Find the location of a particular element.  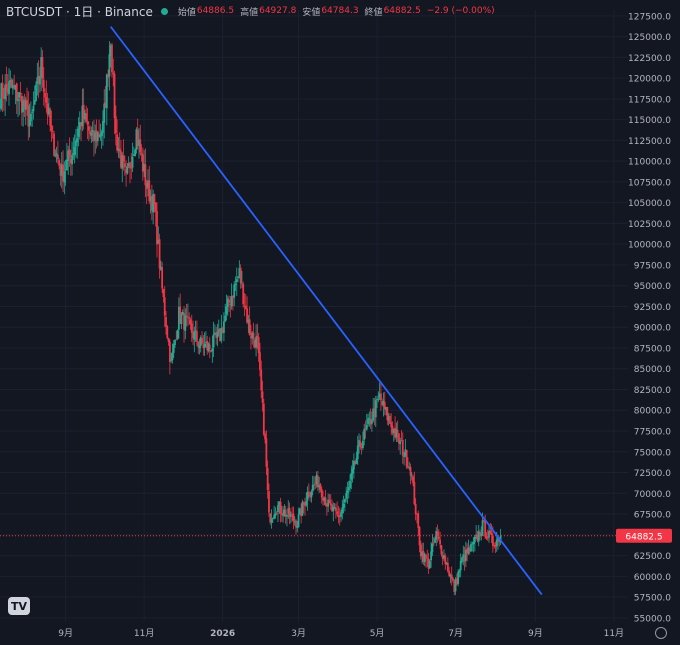

tradingview-logo-icon: TV is located at coordinates (19, 606).